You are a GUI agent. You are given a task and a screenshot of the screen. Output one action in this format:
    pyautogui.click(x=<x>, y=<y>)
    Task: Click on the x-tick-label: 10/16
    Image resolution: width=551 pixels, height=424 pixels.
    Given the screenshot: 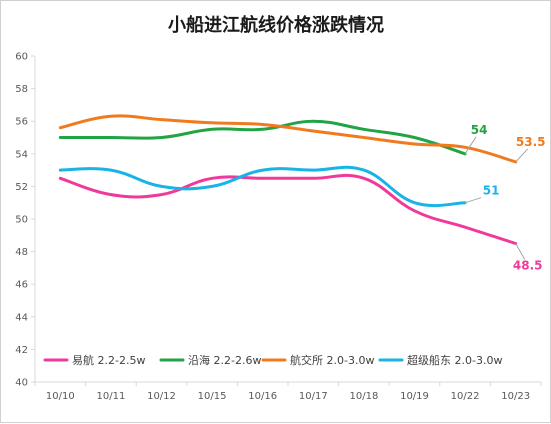 What is the action you would take?
    pyautogui.click(x=262, y=396)
    